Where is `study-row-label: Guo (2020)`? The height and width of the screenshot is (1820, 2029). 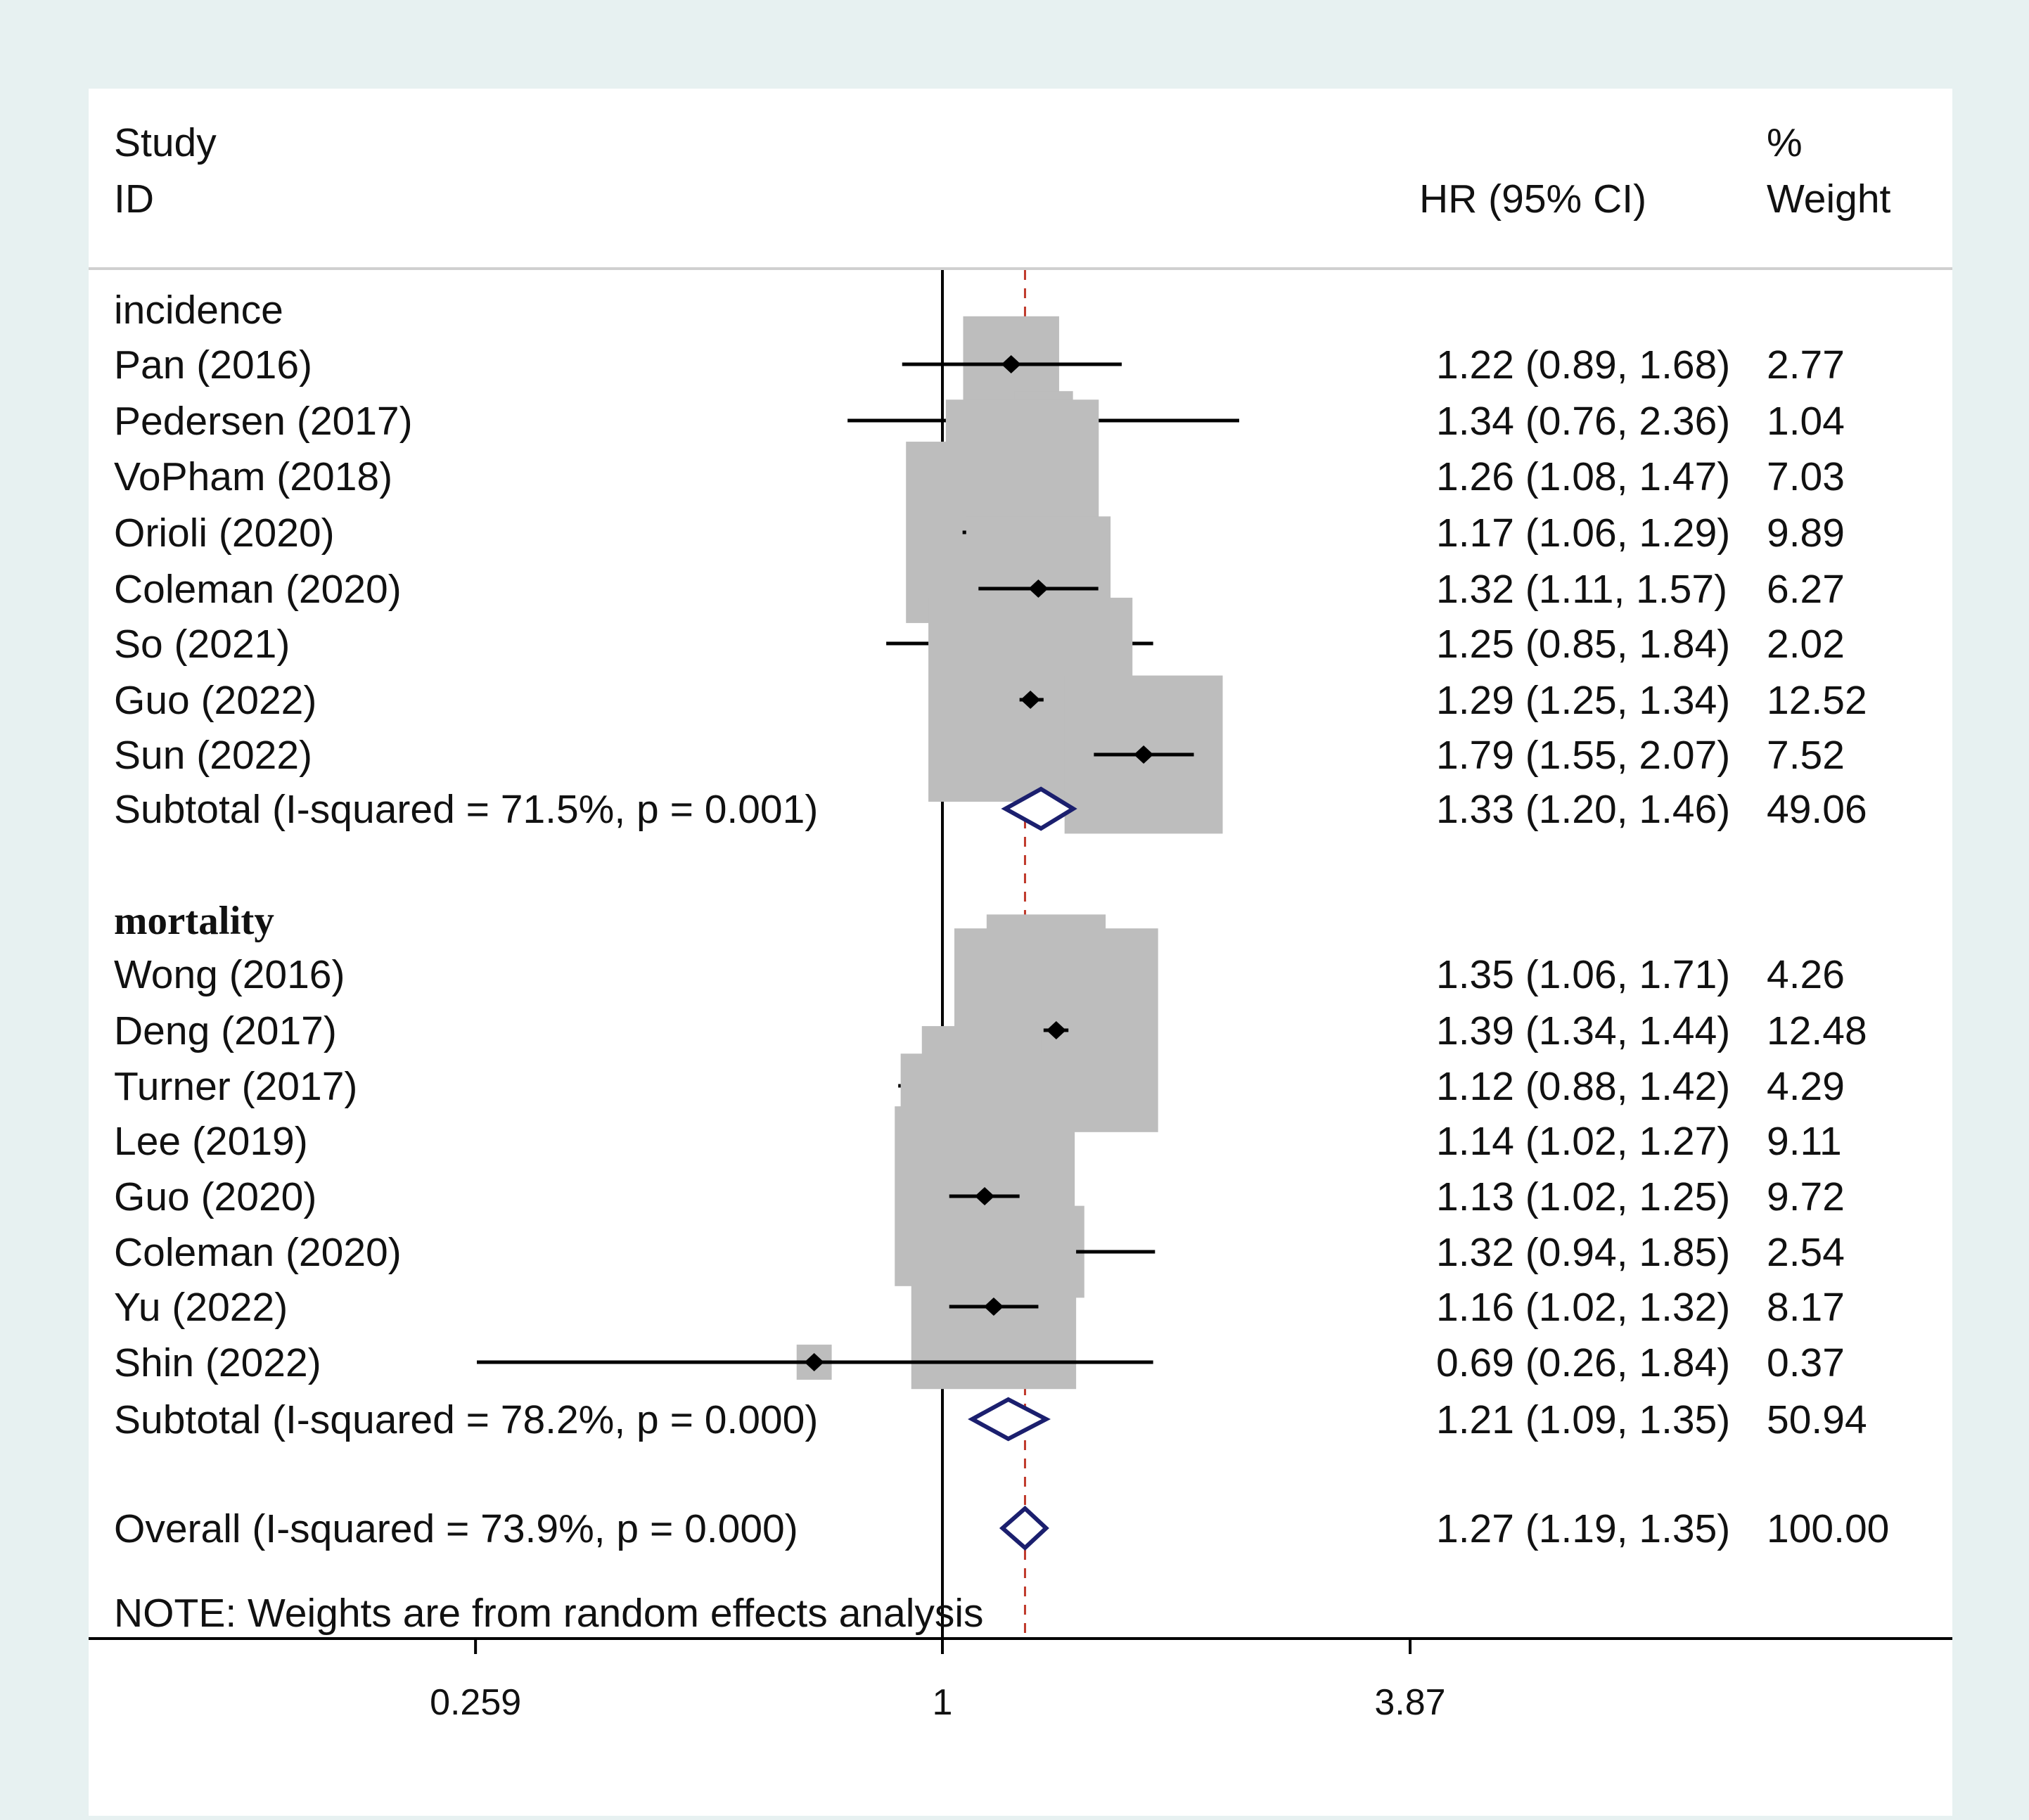
study-row-label: Guo (2020) is located at coordinates (215, 1196).